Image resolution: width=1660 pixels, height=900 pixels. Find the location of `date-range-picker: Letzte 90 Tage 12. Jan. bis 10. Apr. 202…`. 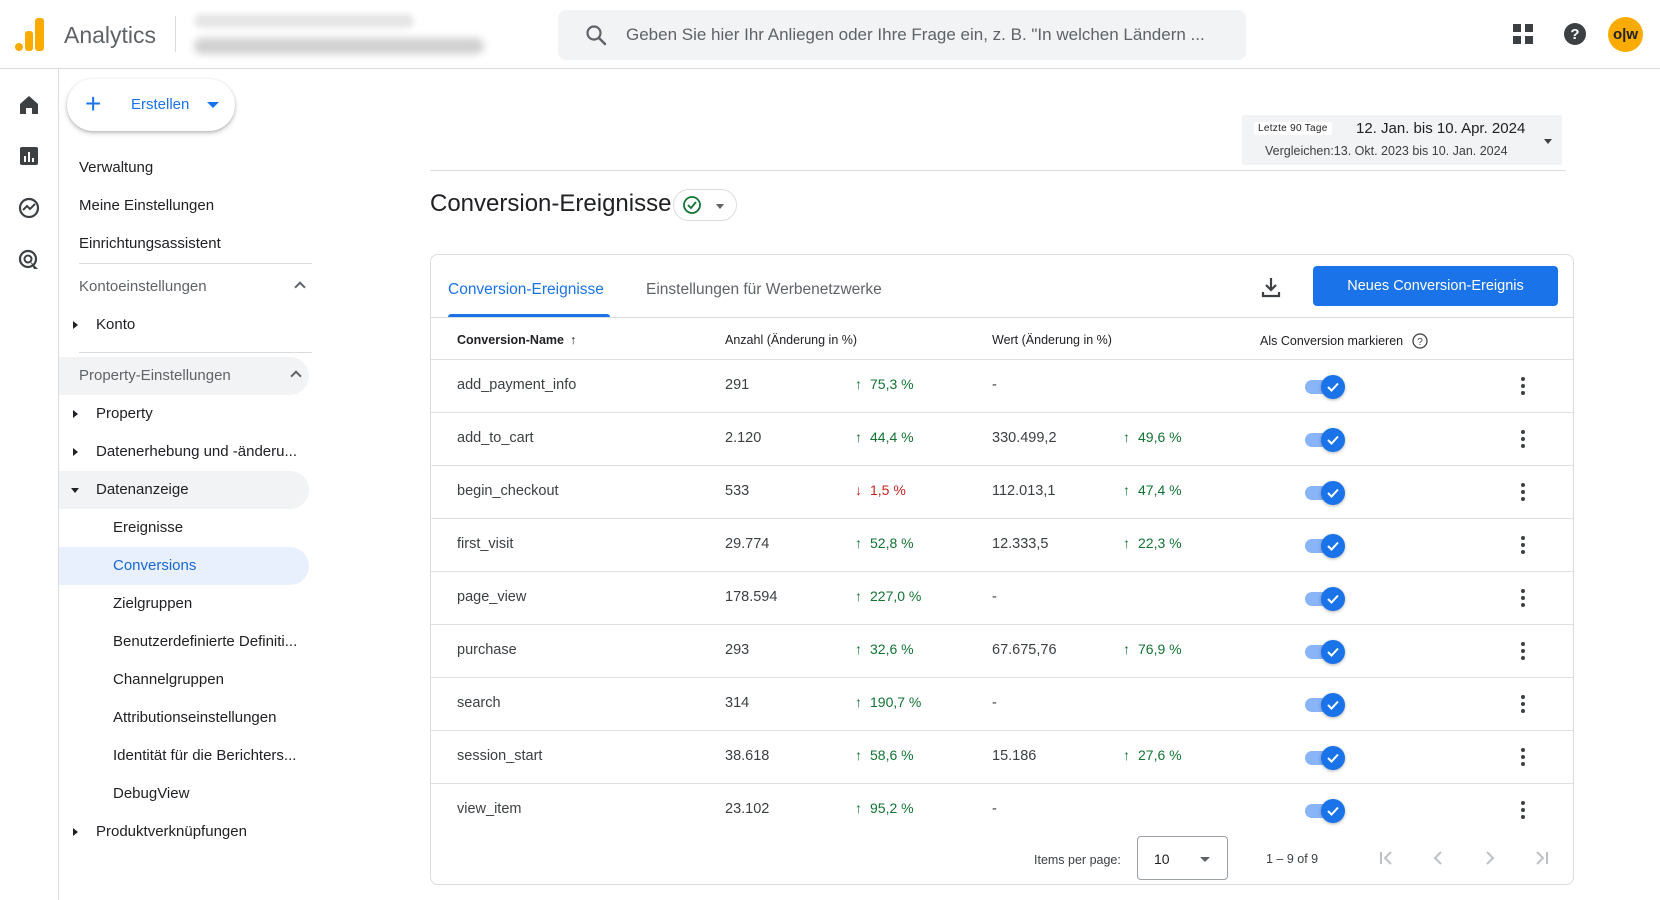

date-range-picker: Letzte 90 Tage 12. Jan. bis 10. Apr. 202… is located at coordinates (1402, 140).